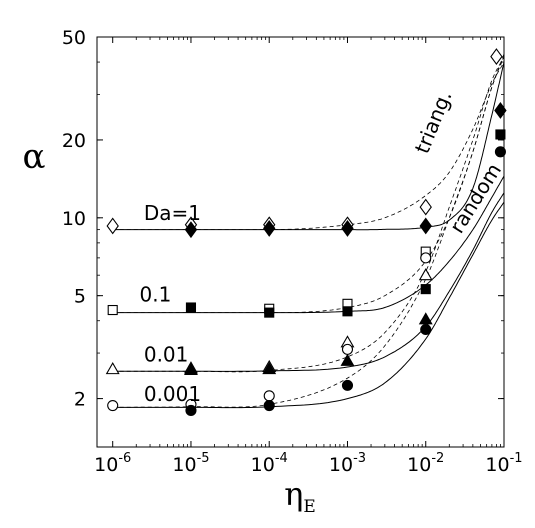 The height and width of the screenshot is (528, 535). Describe the element at coordinates (80, 297) in the screenshot. I see `y-tick-label: 5` at that location.